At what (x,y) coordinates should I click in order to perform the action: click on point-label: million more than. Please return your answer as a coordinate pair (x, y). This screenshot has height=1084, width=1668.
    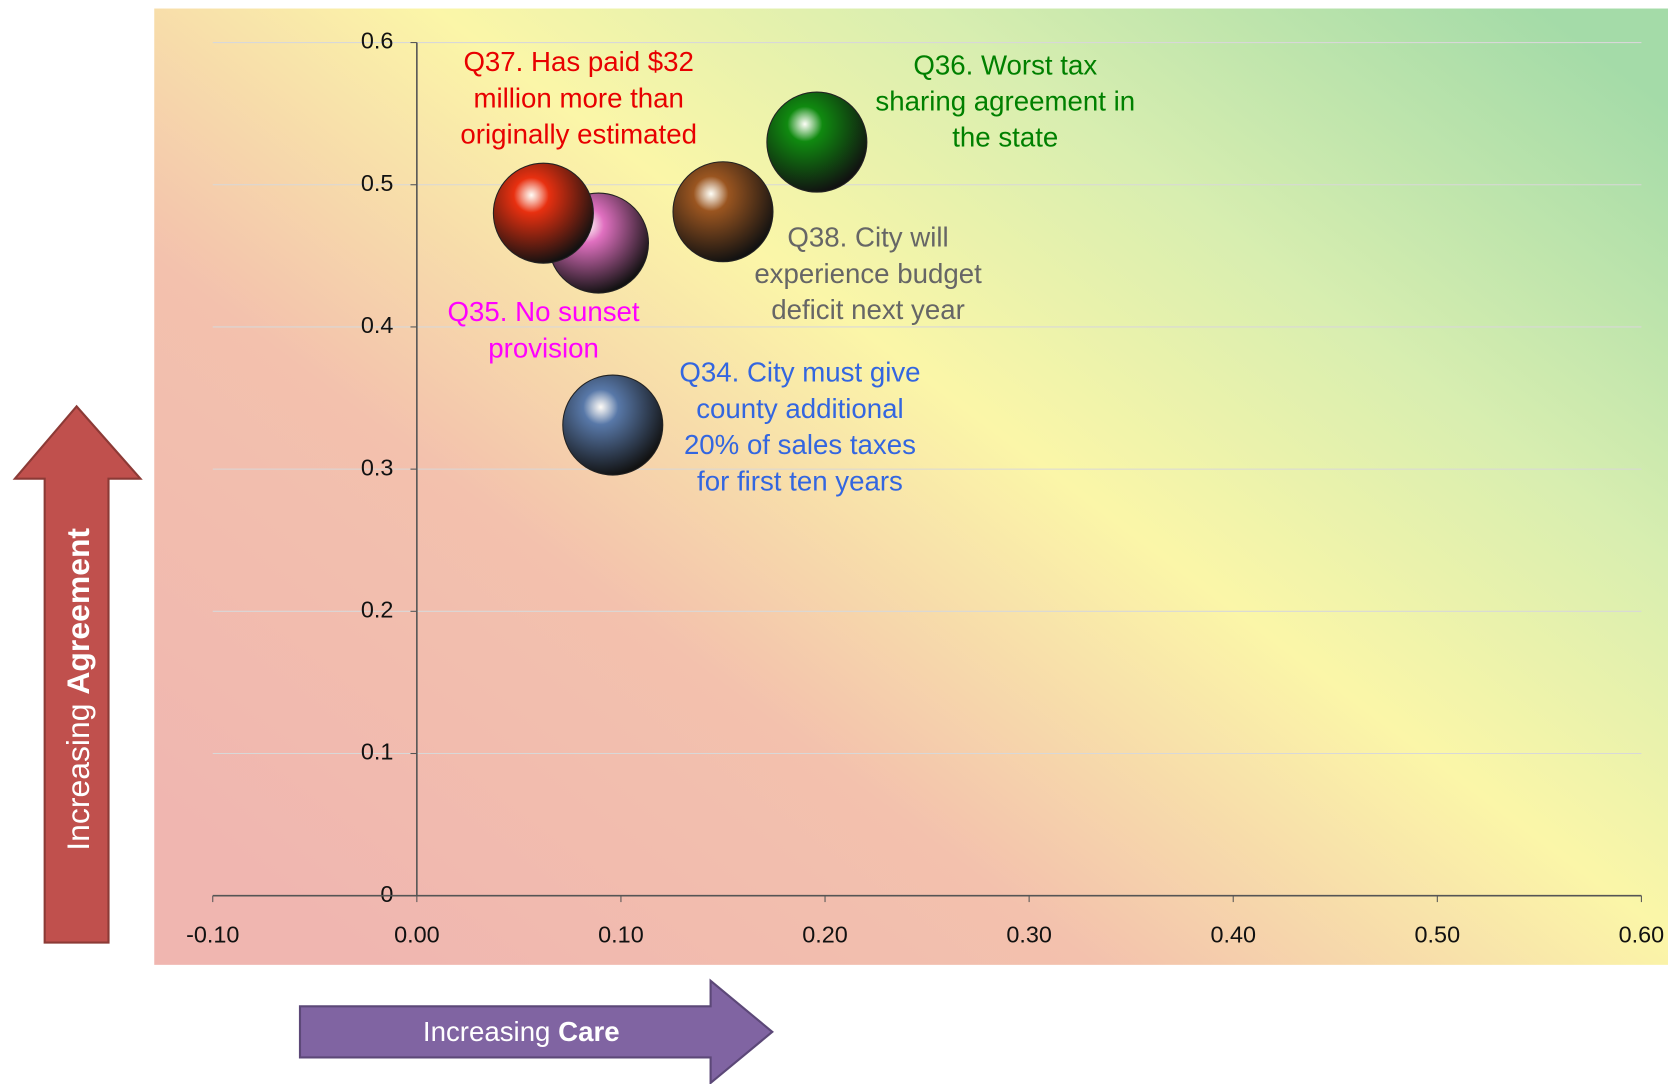
    Looking at the image, I should click on (578, 97).